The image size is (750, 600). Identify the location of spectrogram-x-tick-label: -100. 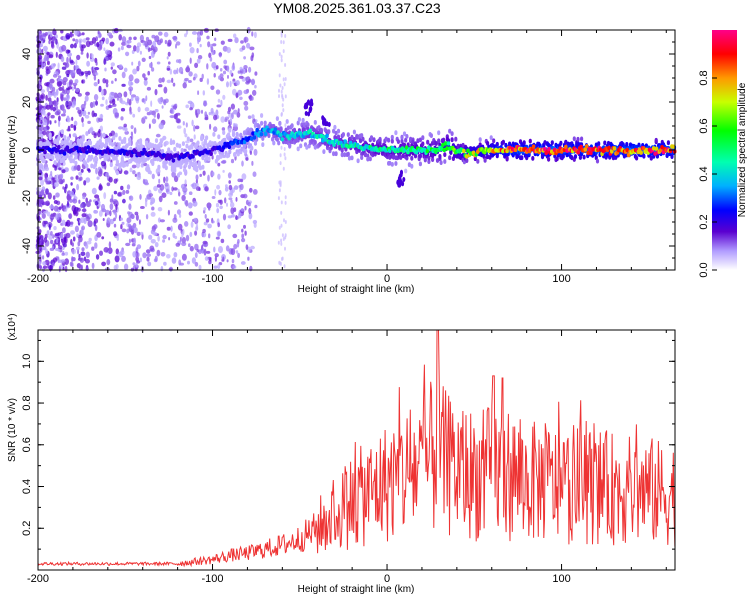
(213, 279).